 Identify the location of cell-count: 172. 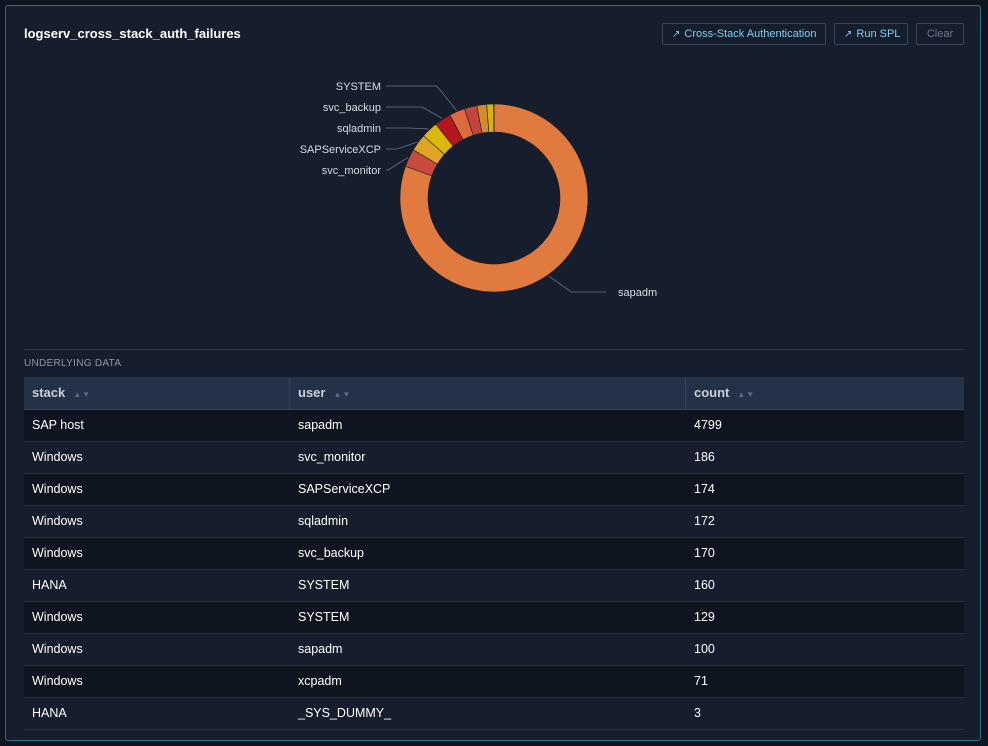
(704, 521).